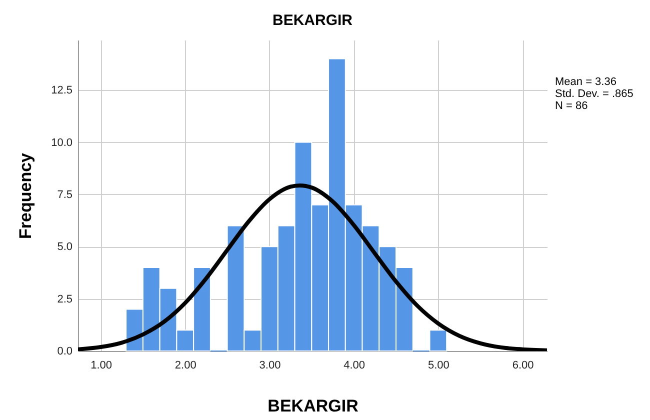 This screenshot has width=650, height=420. I want to click on y-tick-label: 5.0, so click(64, 247).